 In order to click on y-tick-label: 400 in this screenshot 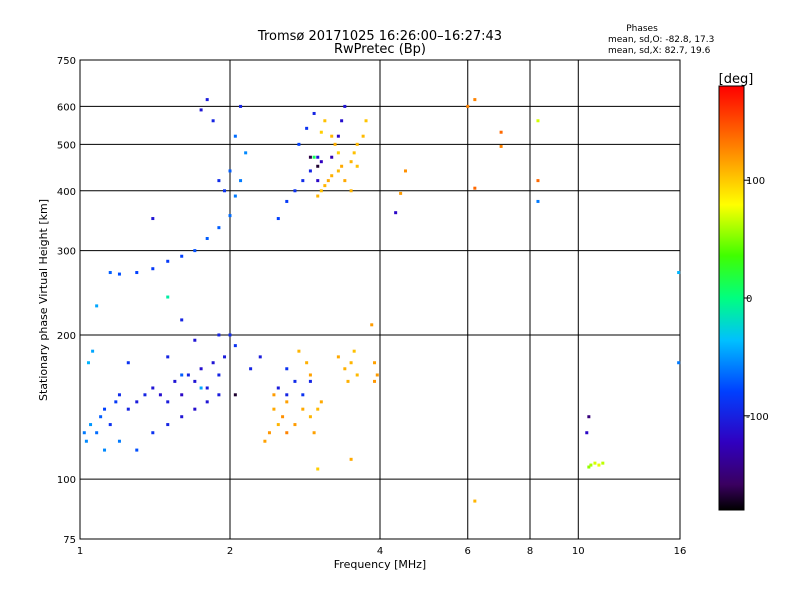, I will do `click(66, 192)`.